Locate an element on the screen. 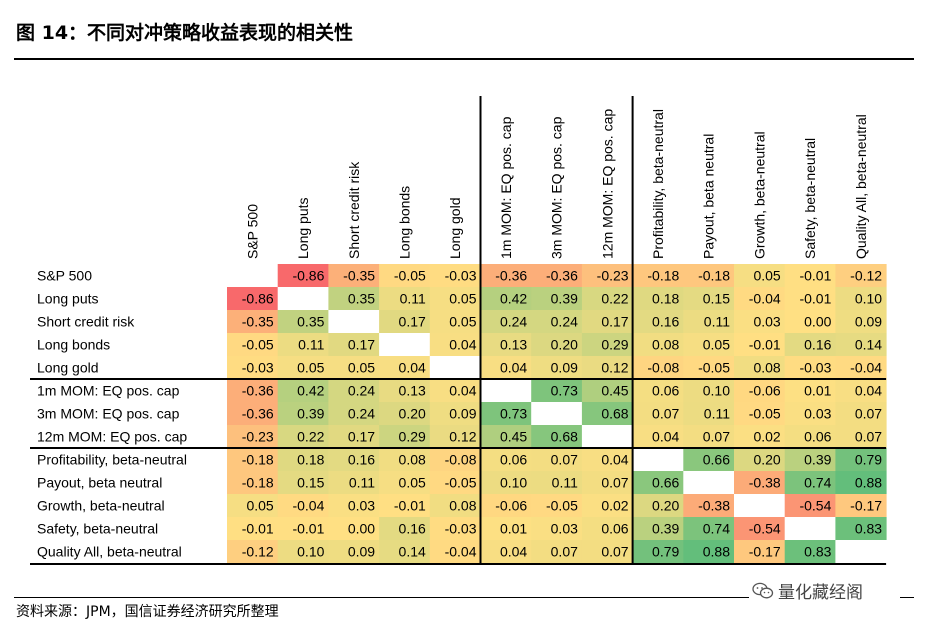 This screenshot has width=929, height=628. heatmap-value: 0.39 is located at coordinates (310, 414).